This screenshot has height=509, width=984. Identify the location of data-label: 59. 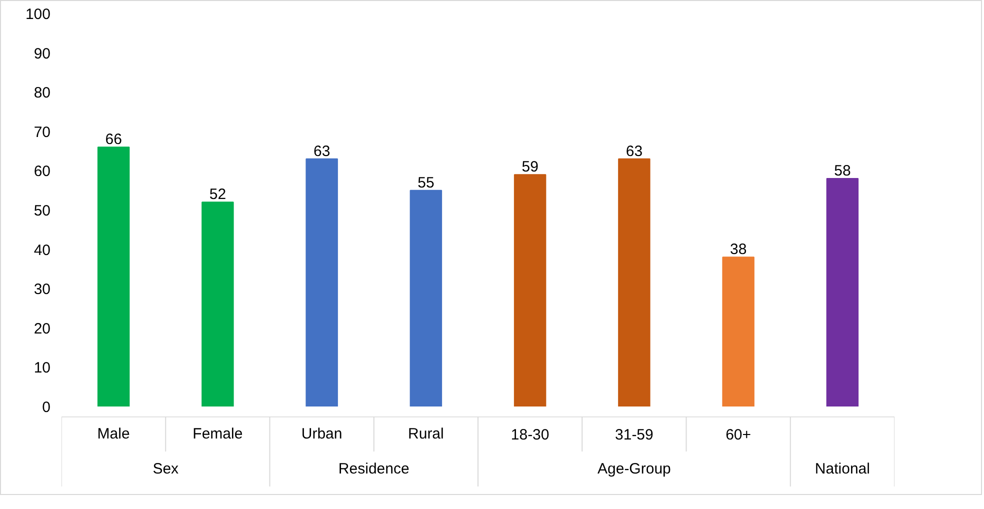
(530, 167).